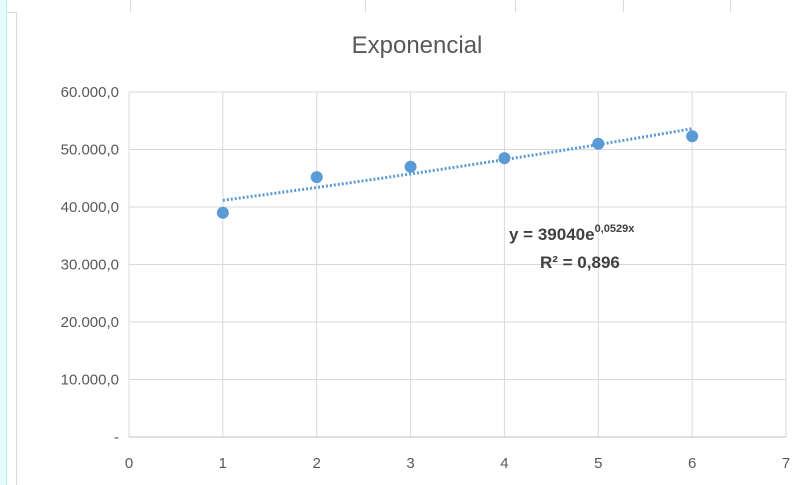  Describe the element at coordinates (90, 265) in the screenshot. I see `y-tick-label: 30.000,0` at that location.